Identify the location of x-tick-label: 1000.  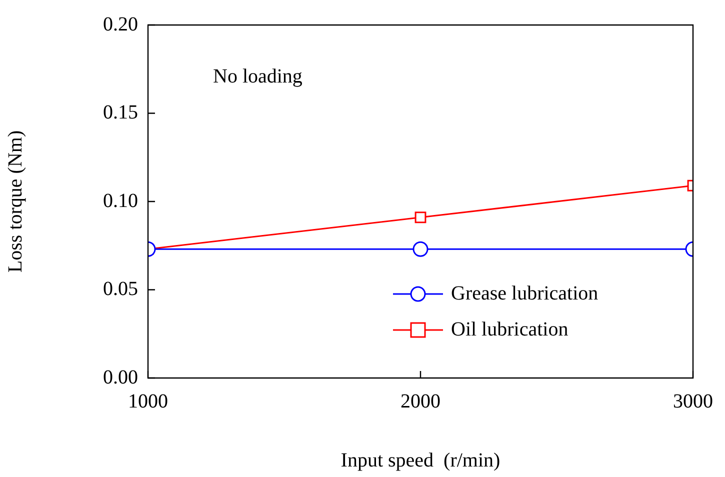
(148, 401).